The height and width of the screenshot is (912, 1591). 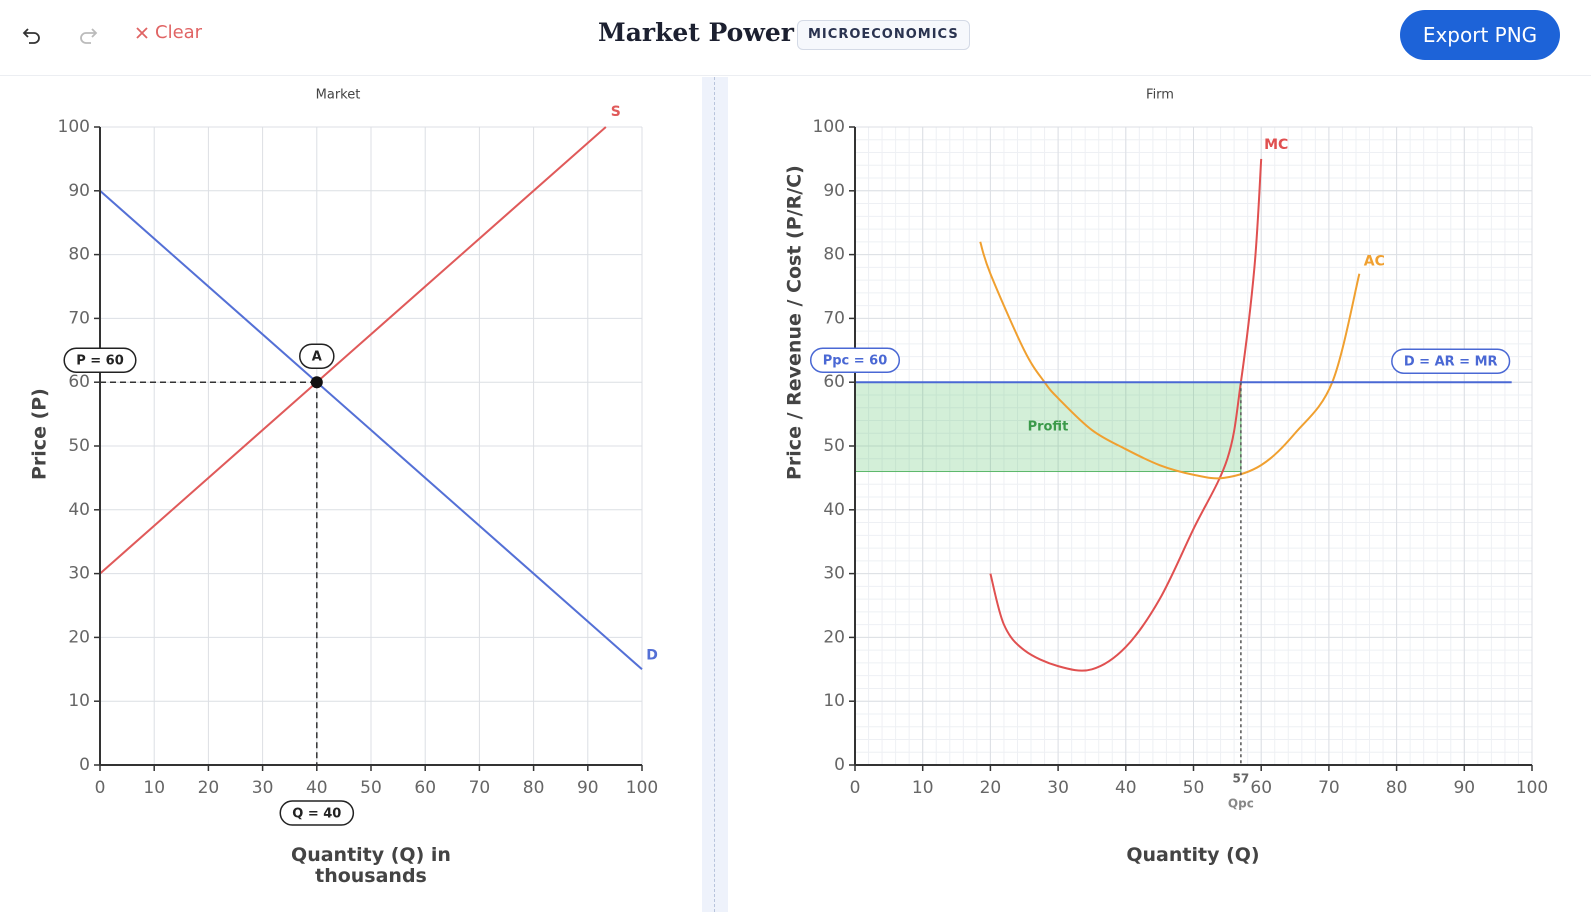 What do you see at coordinates (883, 35) in the screenshot?
I see `badge: MICROECONOMICS` at bounding box center [883, 35].